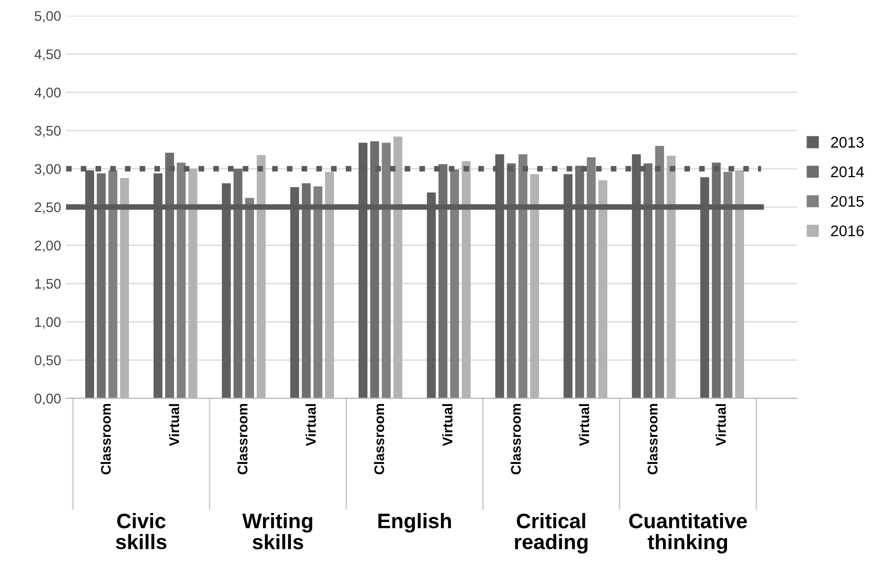 Image resolution: width=881 pixels, height=584 pixels. I want to click on legend-label: 2013, so click(847, 142).